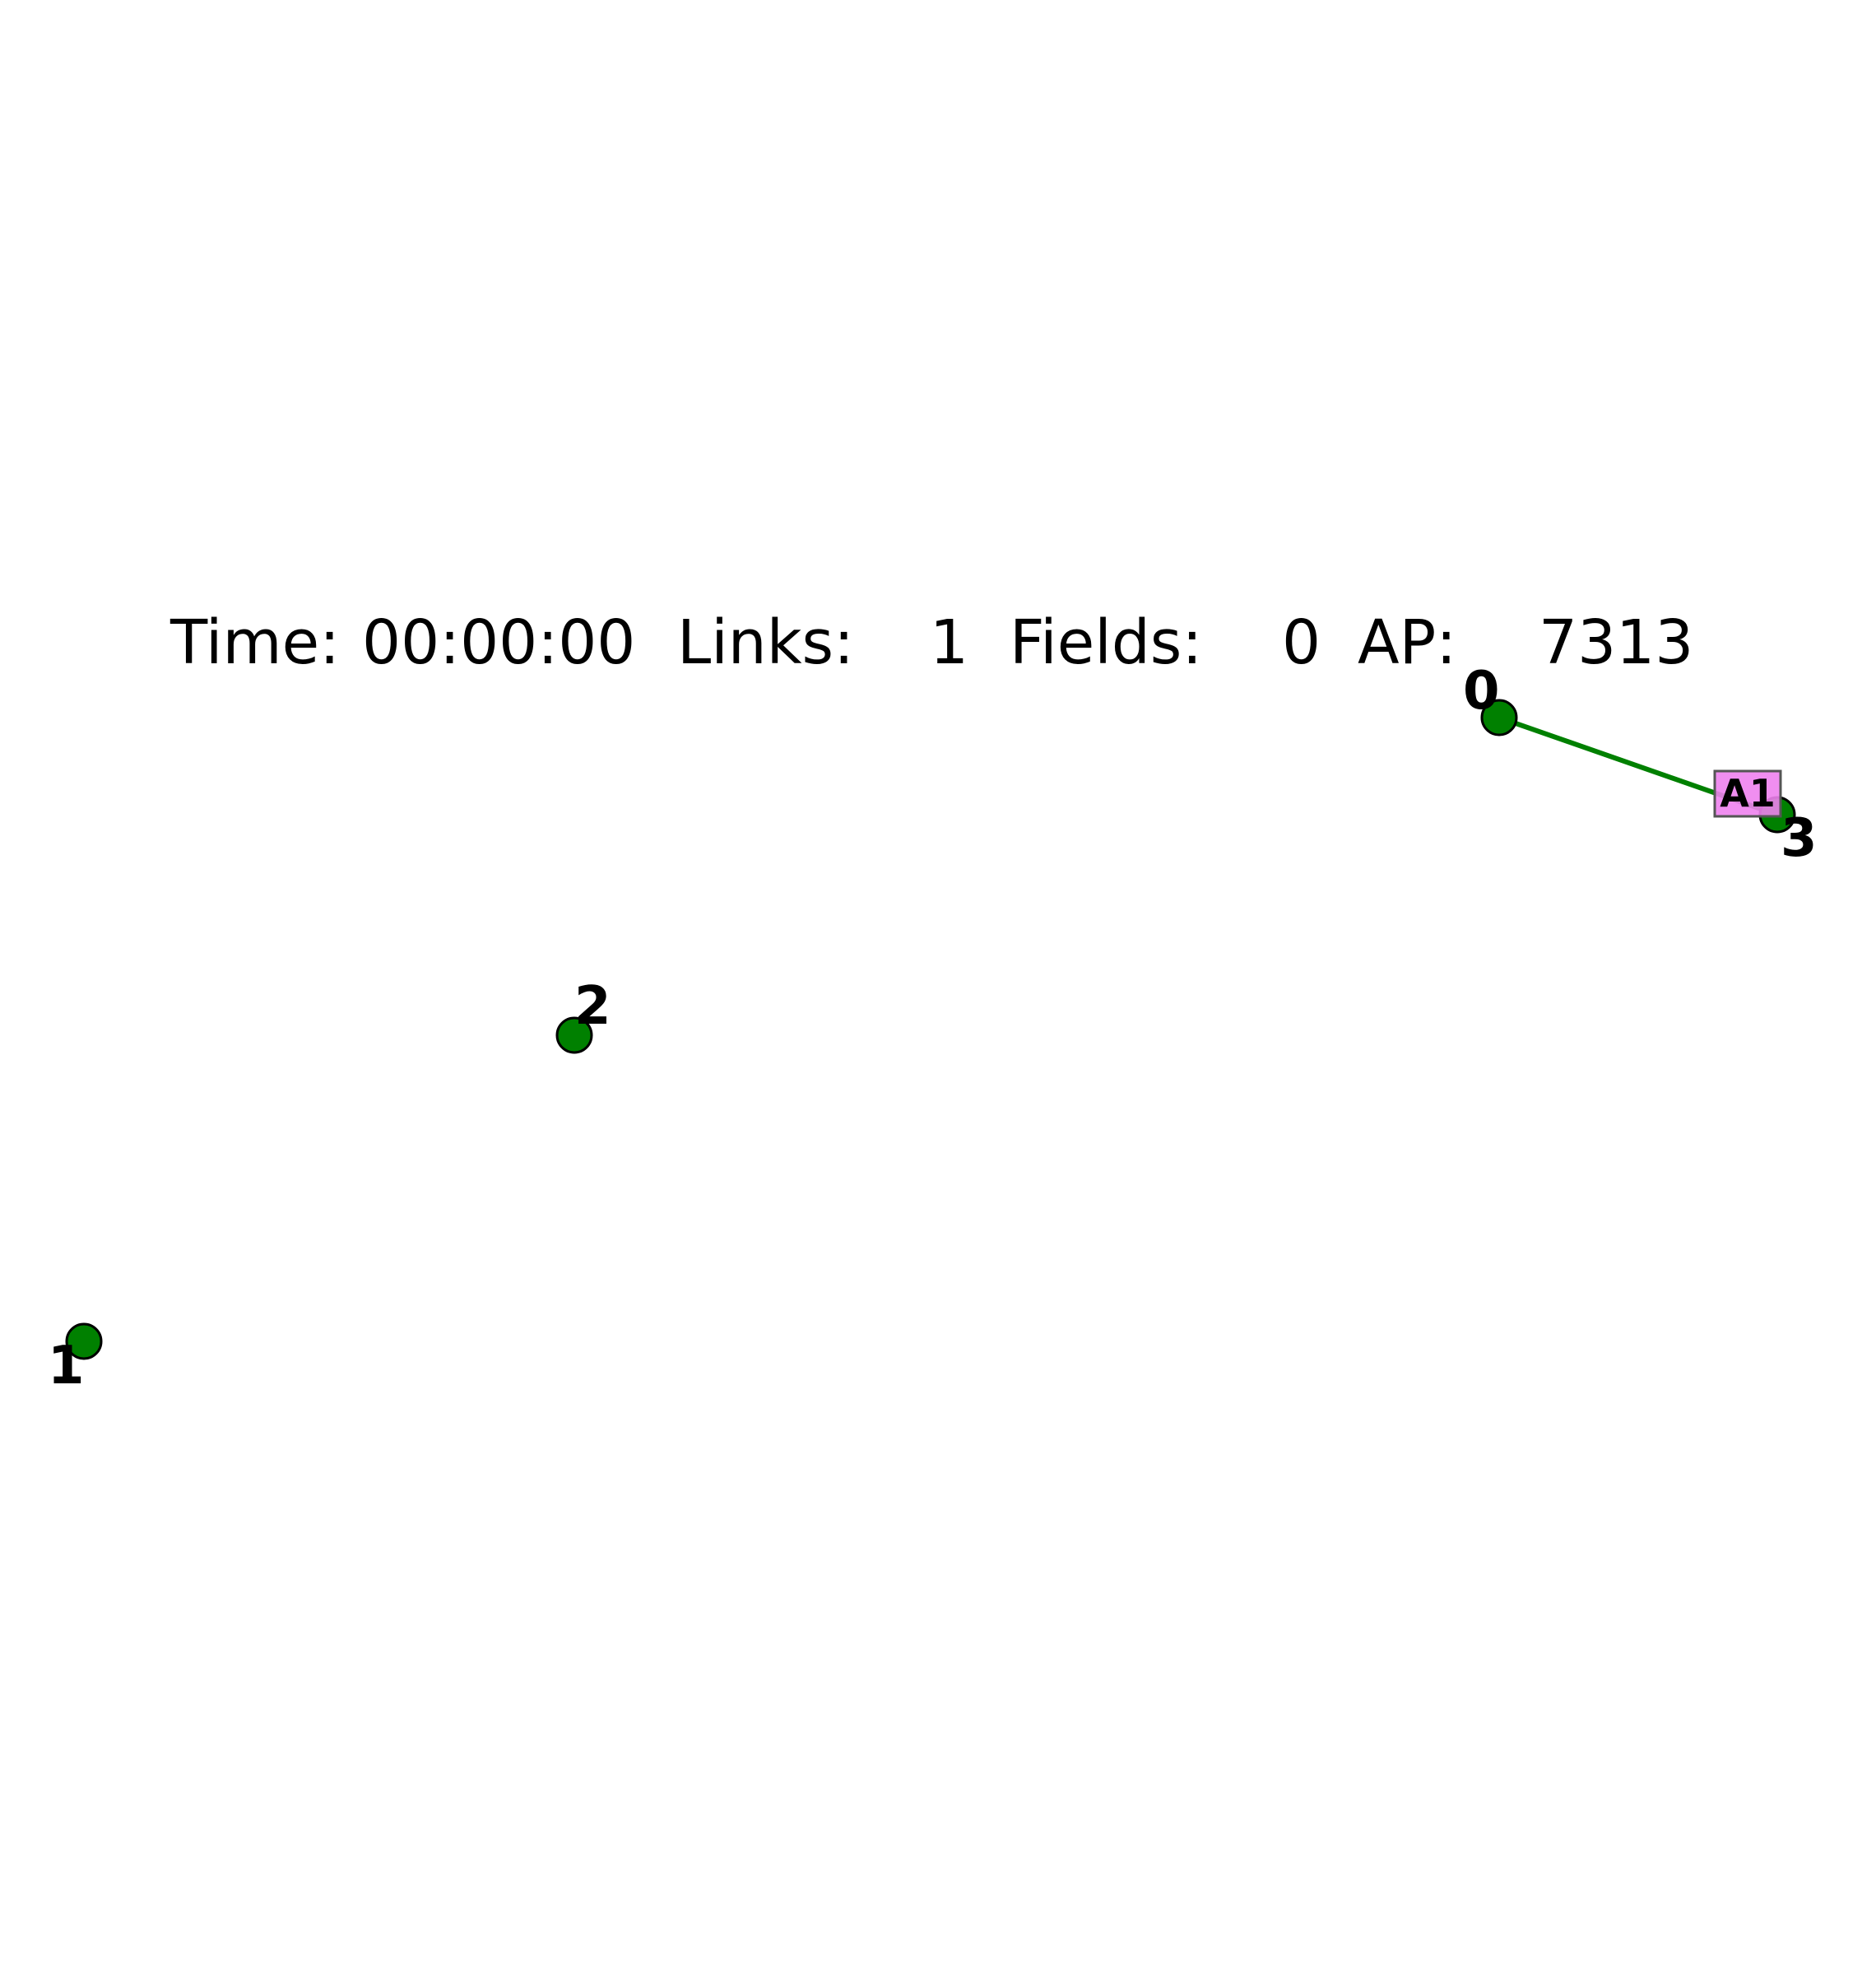  Describe the element at coordinates (1799, 838) in the screenshot. I see `portal-label-3: 3` at that location.